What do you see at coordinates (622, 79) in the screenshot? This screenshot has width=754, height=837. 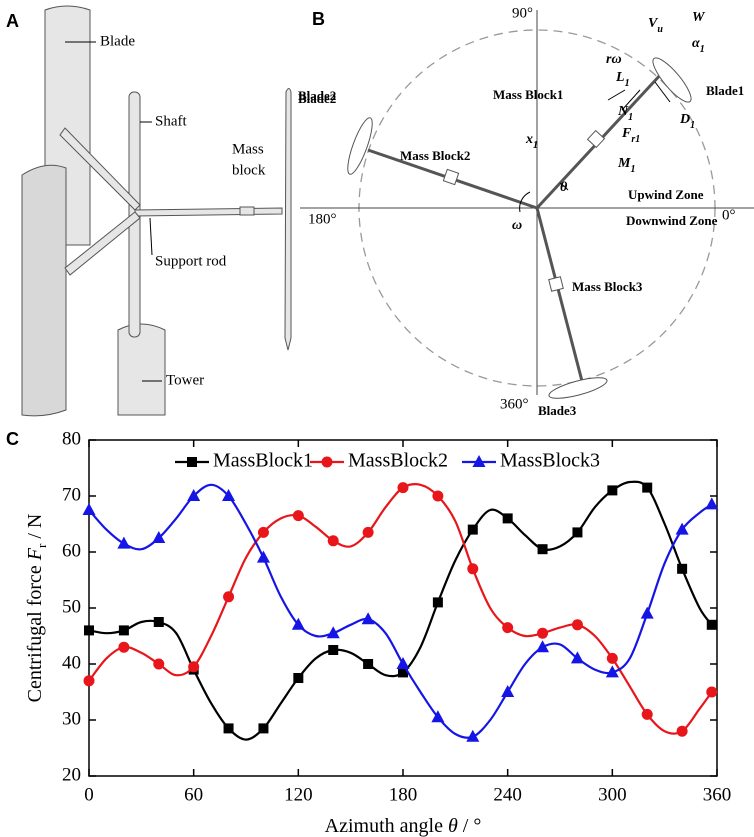 I see `symbol: L1` at bounding box center [622, 79].